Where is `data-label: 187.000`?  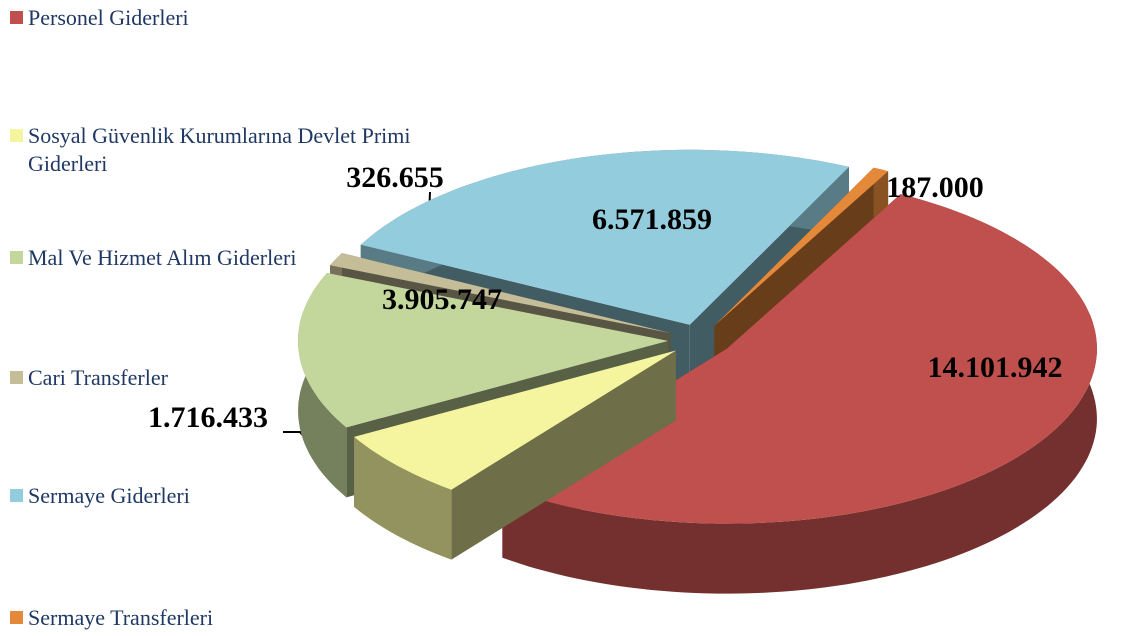
data-label: 187.000 is located at coordinates (935, 187).